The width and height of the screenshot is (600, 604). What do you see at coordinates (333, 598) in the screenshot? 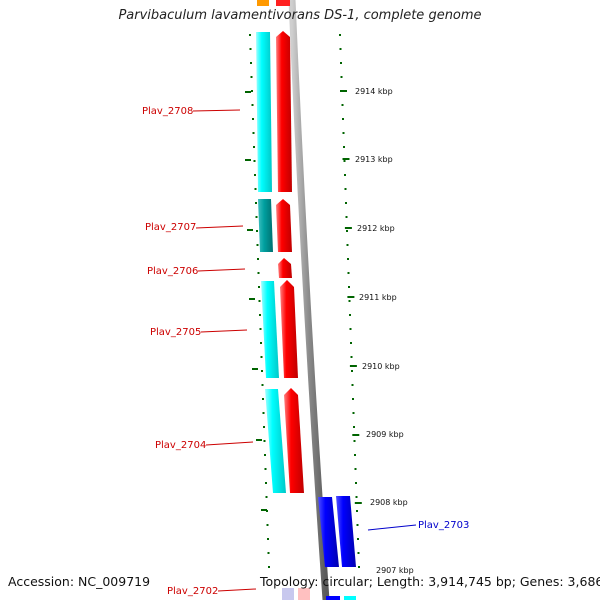
I see `feature-blue-bottom` at bounding box center [333, 598].